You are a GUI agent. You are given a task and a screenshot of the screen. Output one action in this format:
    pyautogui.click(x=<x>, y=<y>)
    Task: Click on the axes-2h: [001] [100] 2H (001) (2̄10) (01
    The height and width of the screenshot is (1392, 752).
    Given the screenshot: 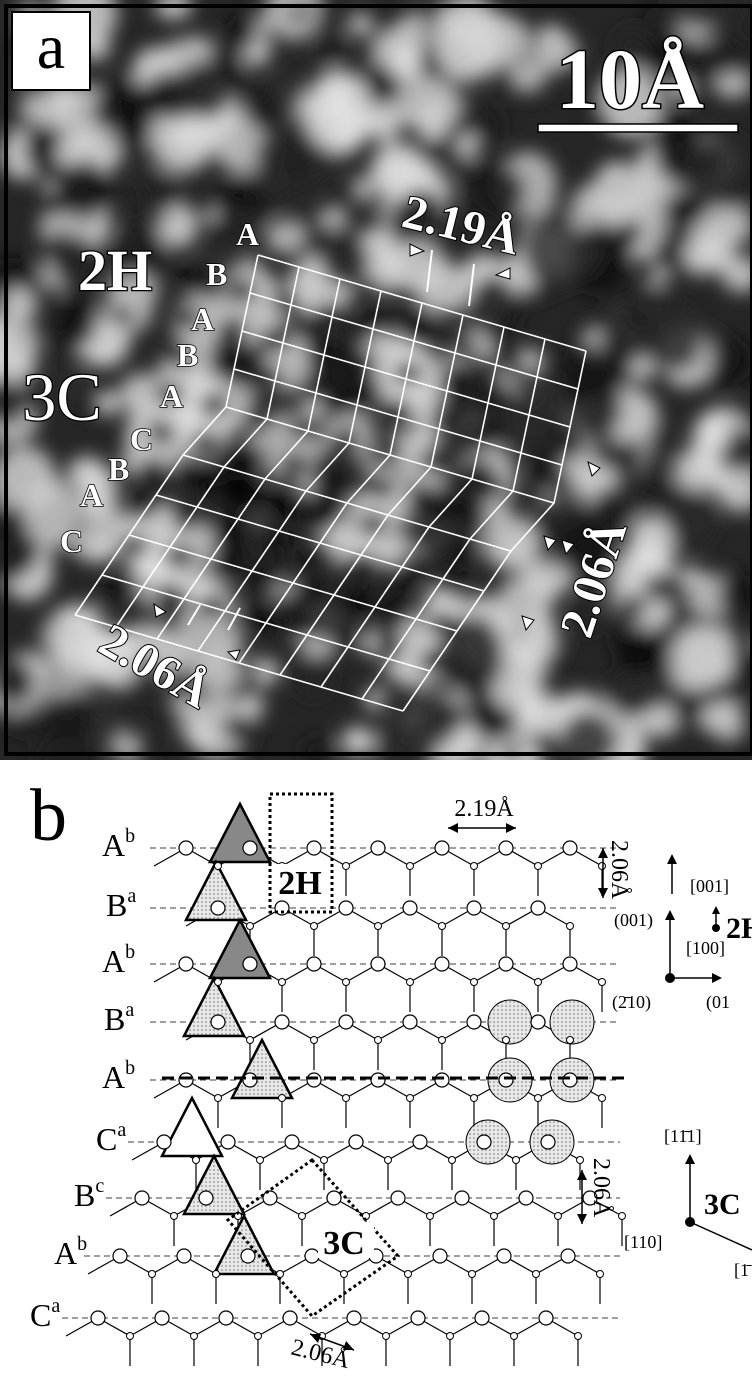 What is the action you would take?
    pyautogui.click(x=682, y=933)
    